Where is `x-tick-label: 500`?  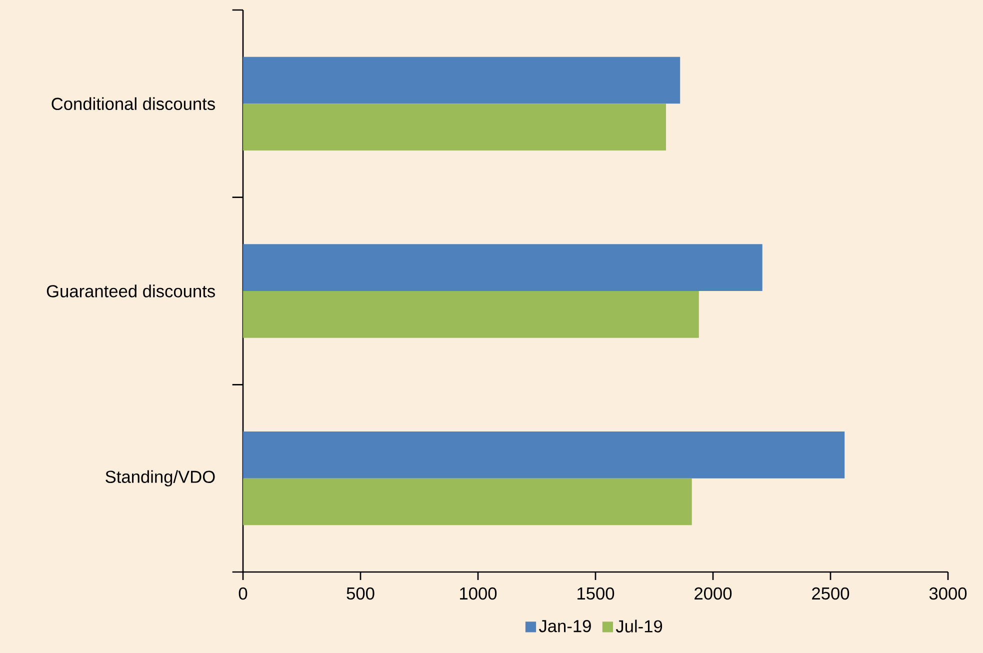 x-tick-label: 500 is located at coordinates (360, 593).